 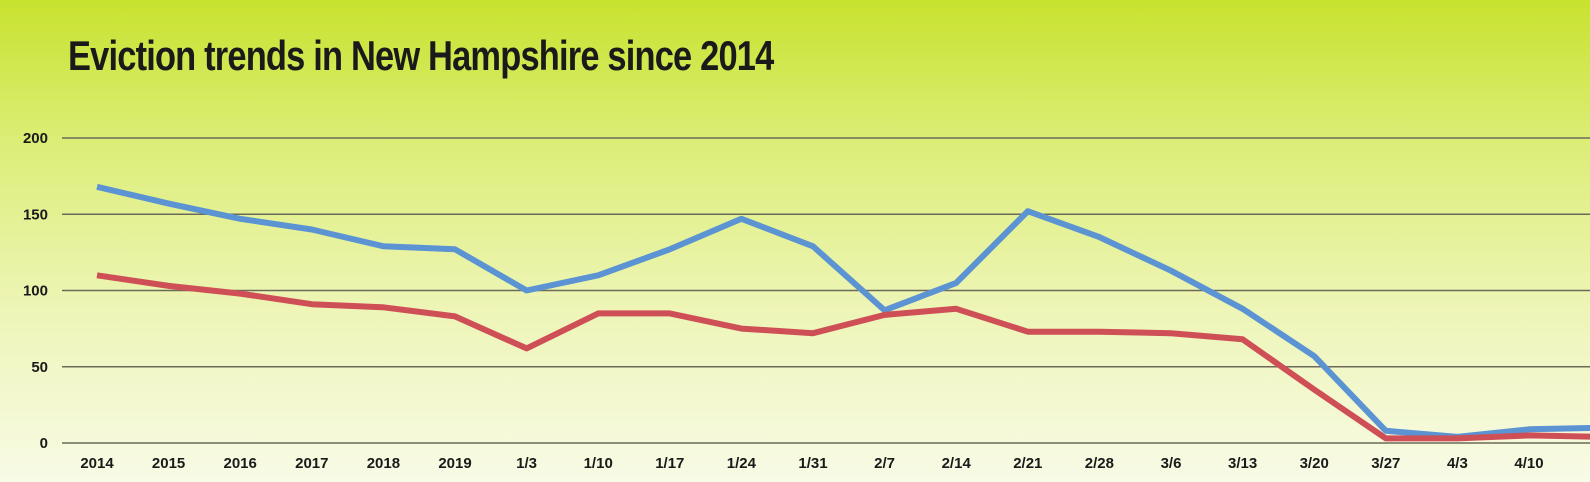 What do you see at coordinates (1242, 463) in the screenshot?
I see `x-tick-label: 3/13` at bounding box center [1242, 463].